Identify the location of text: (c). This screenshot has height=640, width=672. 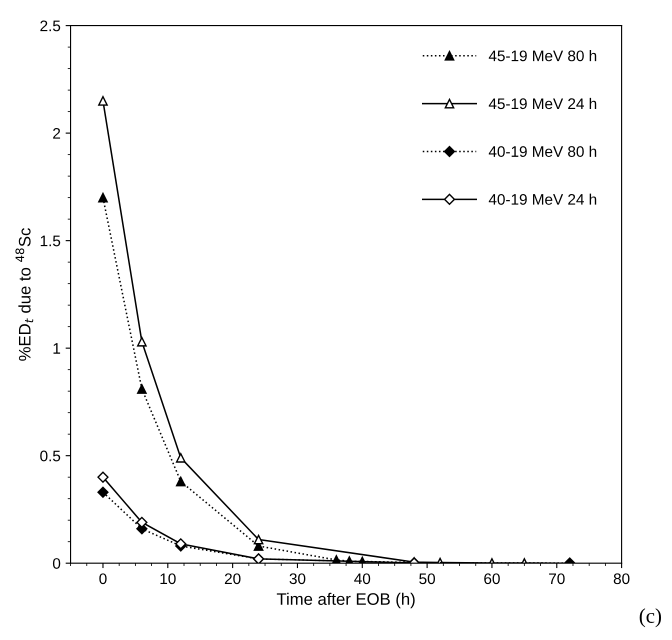
(651, 618).